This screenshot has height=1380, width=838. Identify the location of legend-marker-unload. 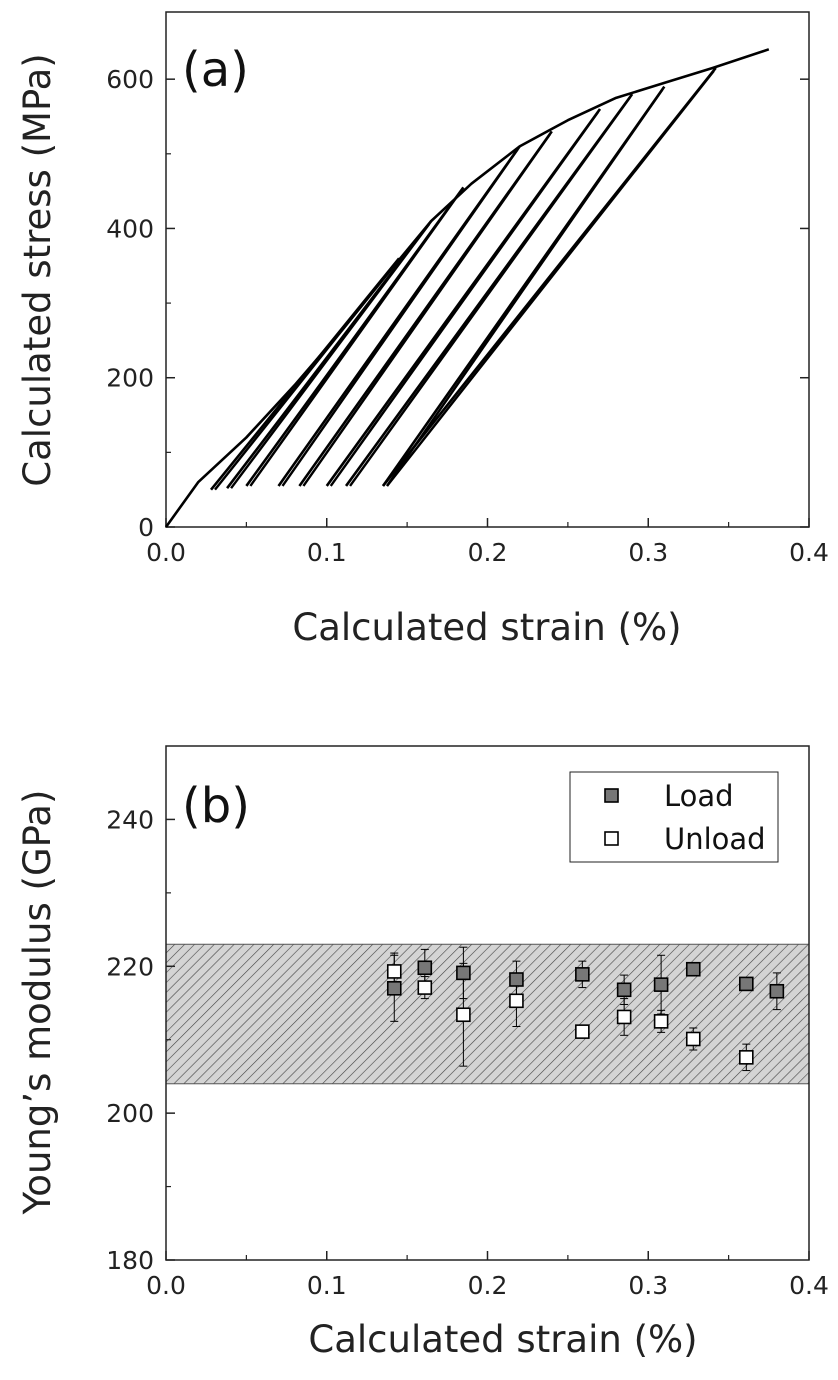
(611, 838).